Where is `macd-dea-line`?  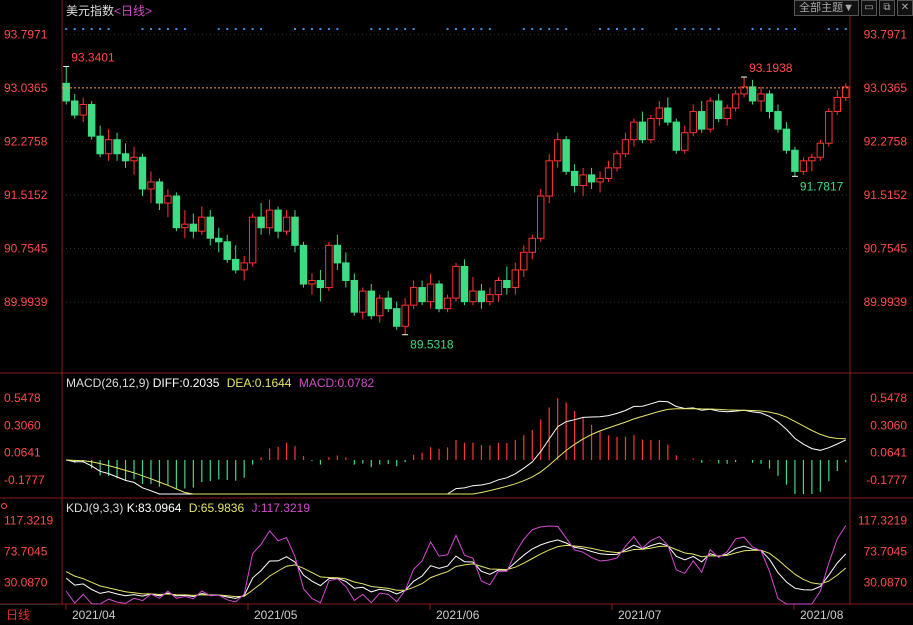
macd-dea-line is located at coordinates (456, 451).